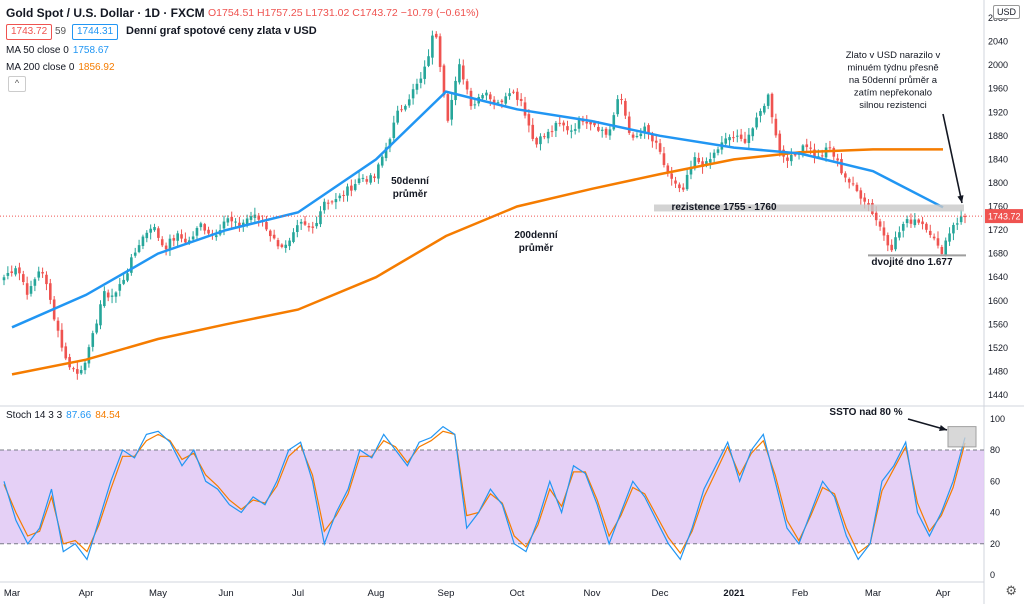 This screenshot has height=609, width=1024. I want to click on price-tick-label: 1760, so click(998, 207).